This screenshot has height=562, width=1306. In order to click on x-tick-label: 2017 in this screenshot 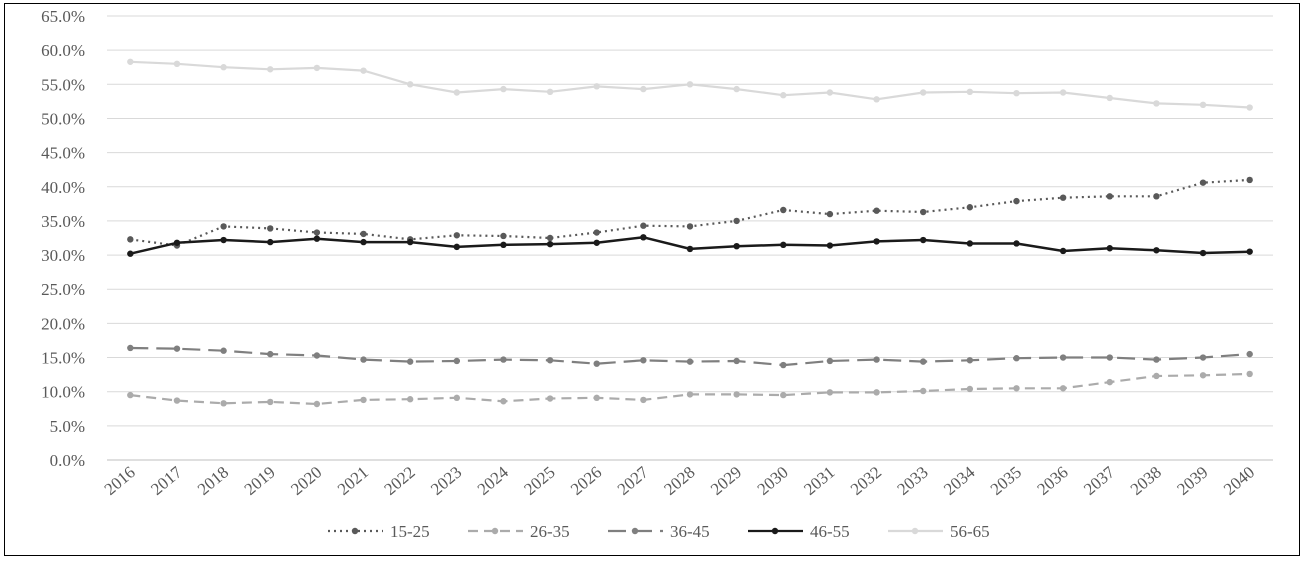, I will do `click(166, 480)`.